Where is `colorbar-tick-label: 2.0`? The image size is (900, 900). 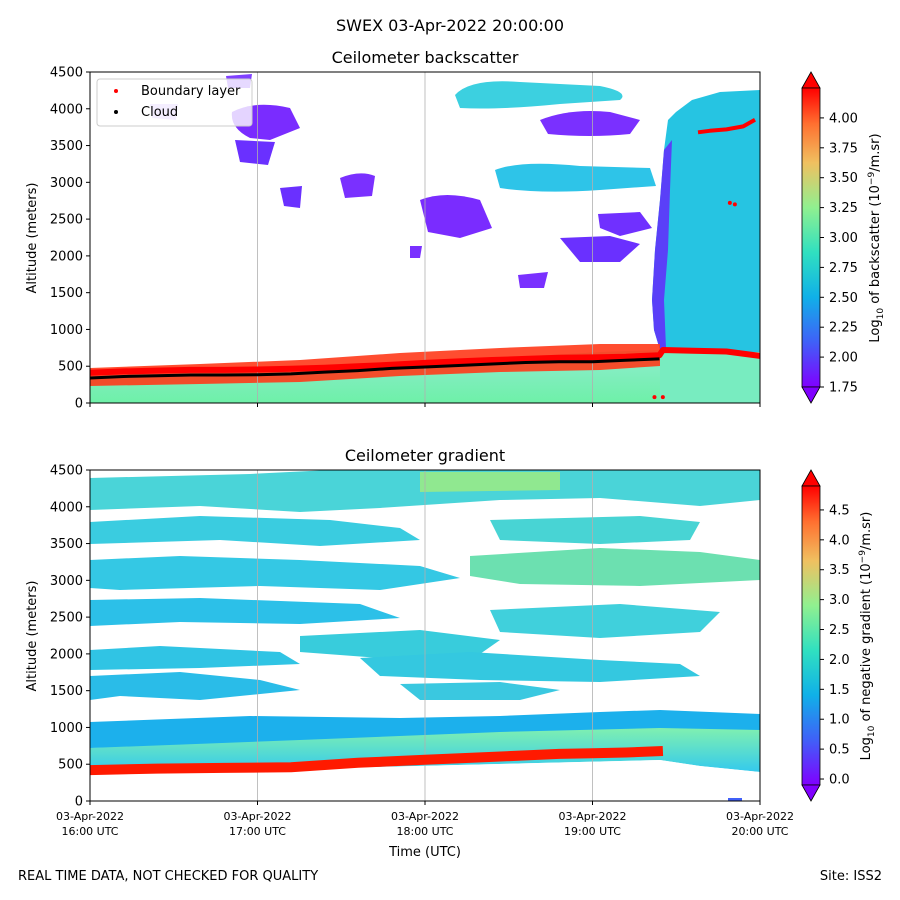
colorbar-tick-label: 2.0 is located at coordinates (839, 660).